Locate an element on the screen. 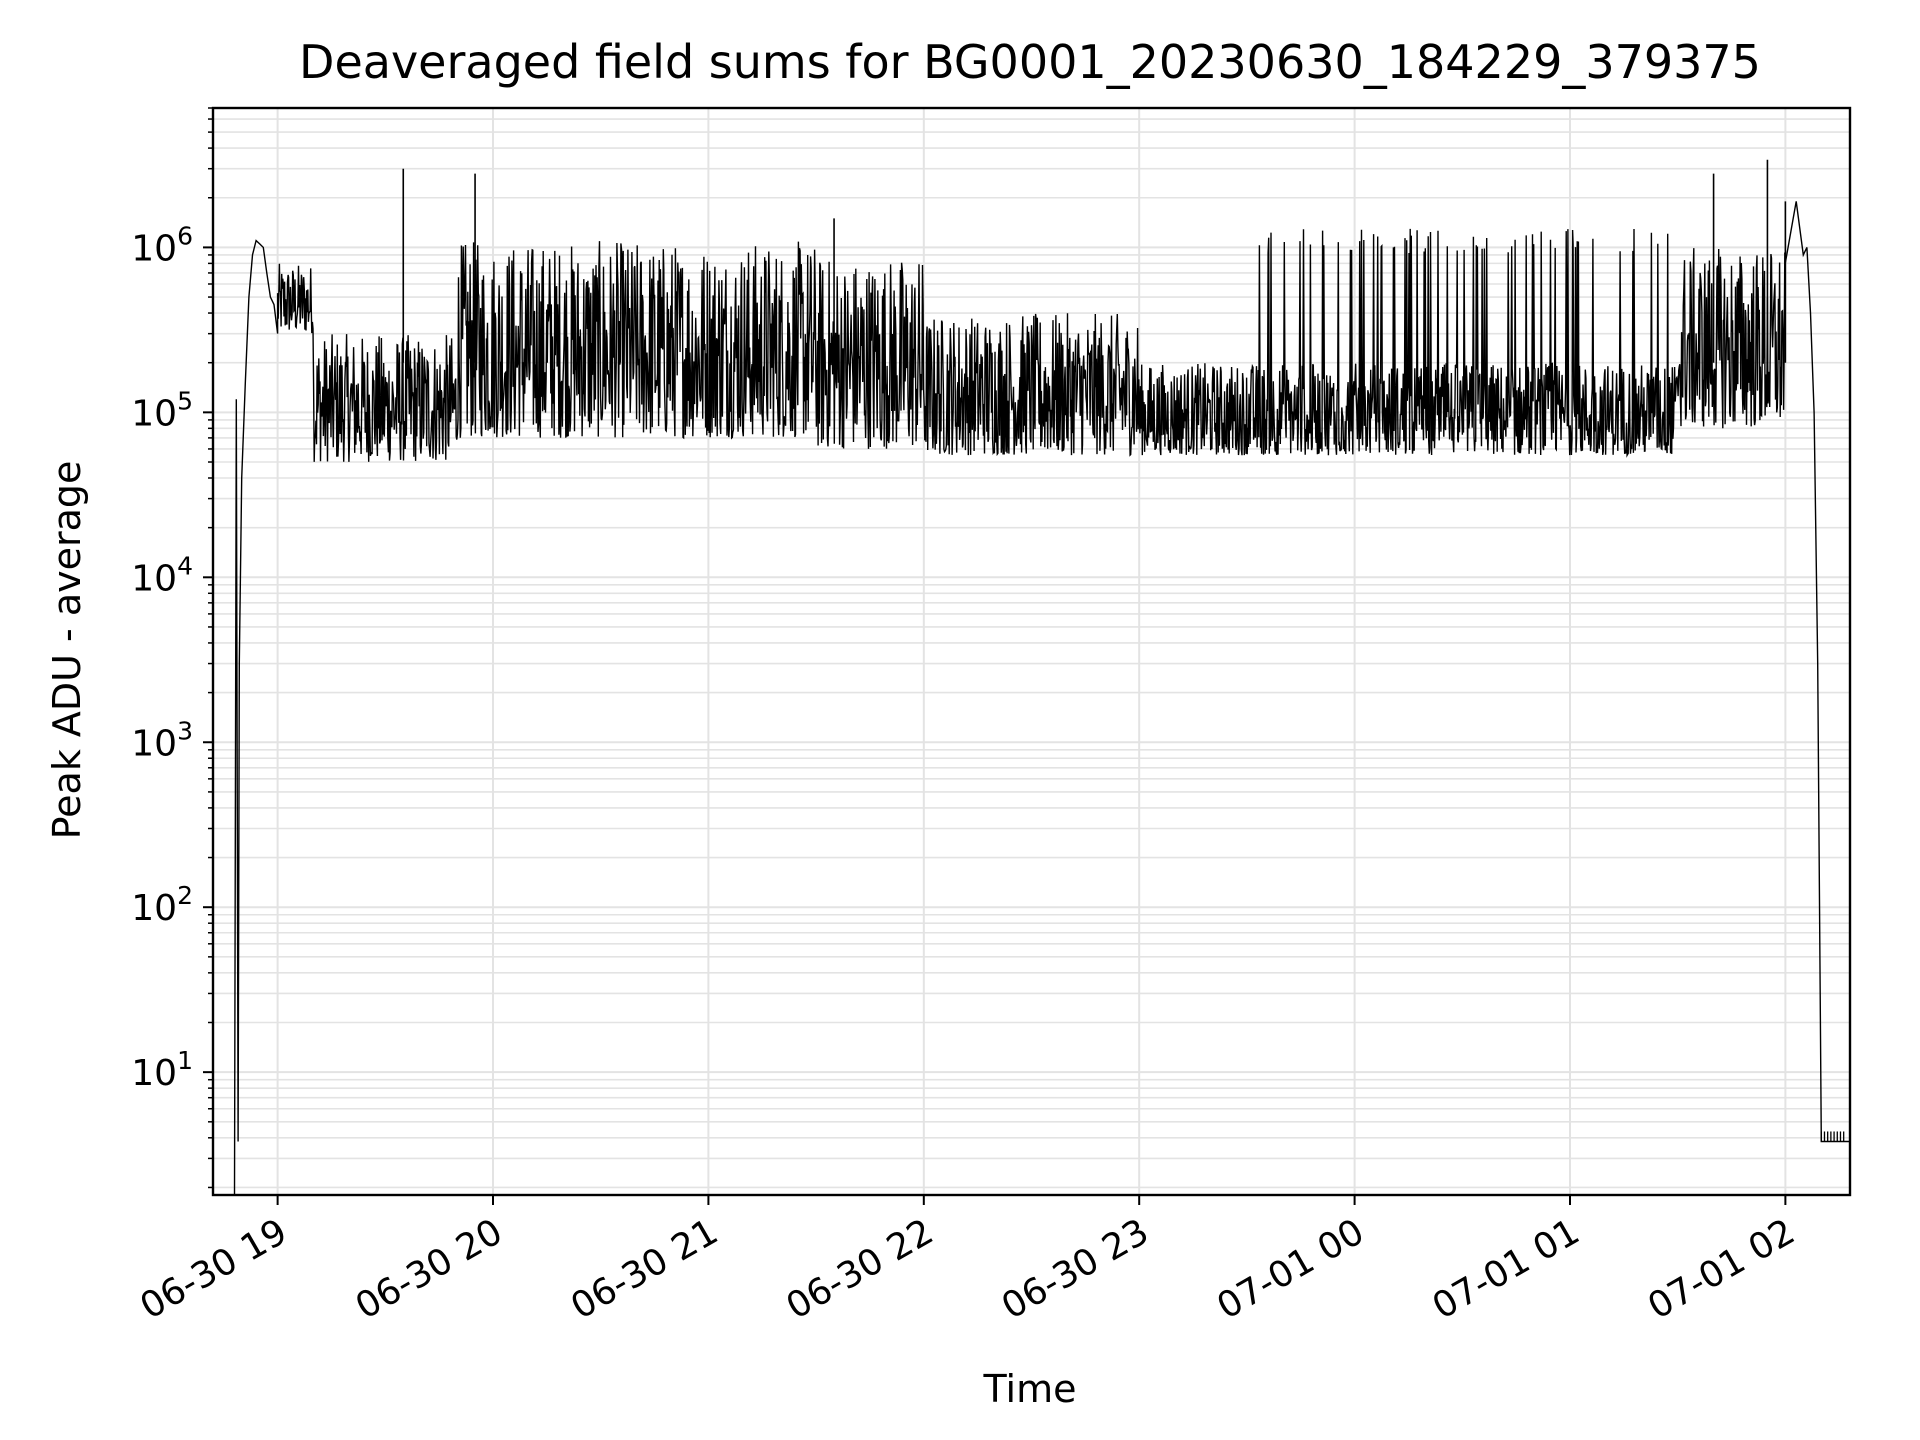 This screenshot has height=1440, width=1920. x-tick-label: 07-01 02 is located at coordinates (1721, 1269).